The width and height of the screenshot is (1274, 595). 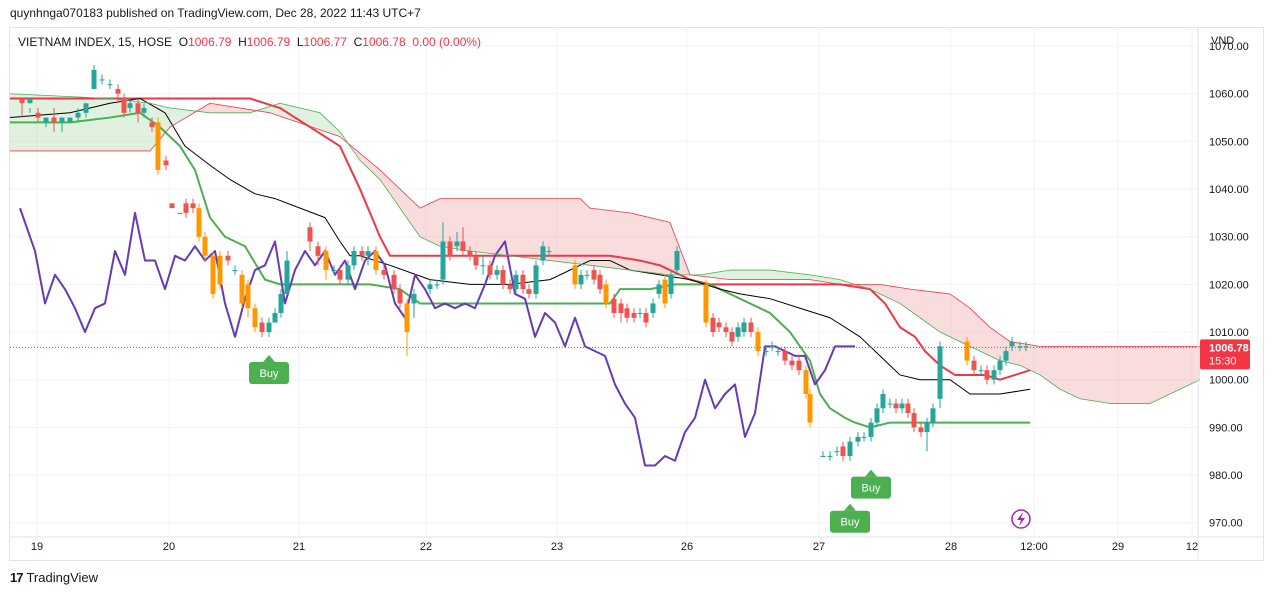 What do you see at coordinates (37, 547) in the screenshot?
I see `x-tick-label: 19` at bounding box center [37, 547].